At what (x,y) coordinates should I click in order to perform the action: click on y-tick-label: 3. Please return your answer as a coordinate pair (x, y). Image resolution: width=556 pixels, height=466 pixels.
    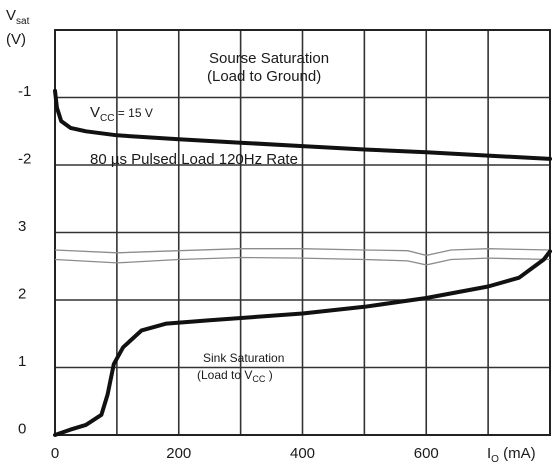
    Looking at the image, I should click on (22, 226).